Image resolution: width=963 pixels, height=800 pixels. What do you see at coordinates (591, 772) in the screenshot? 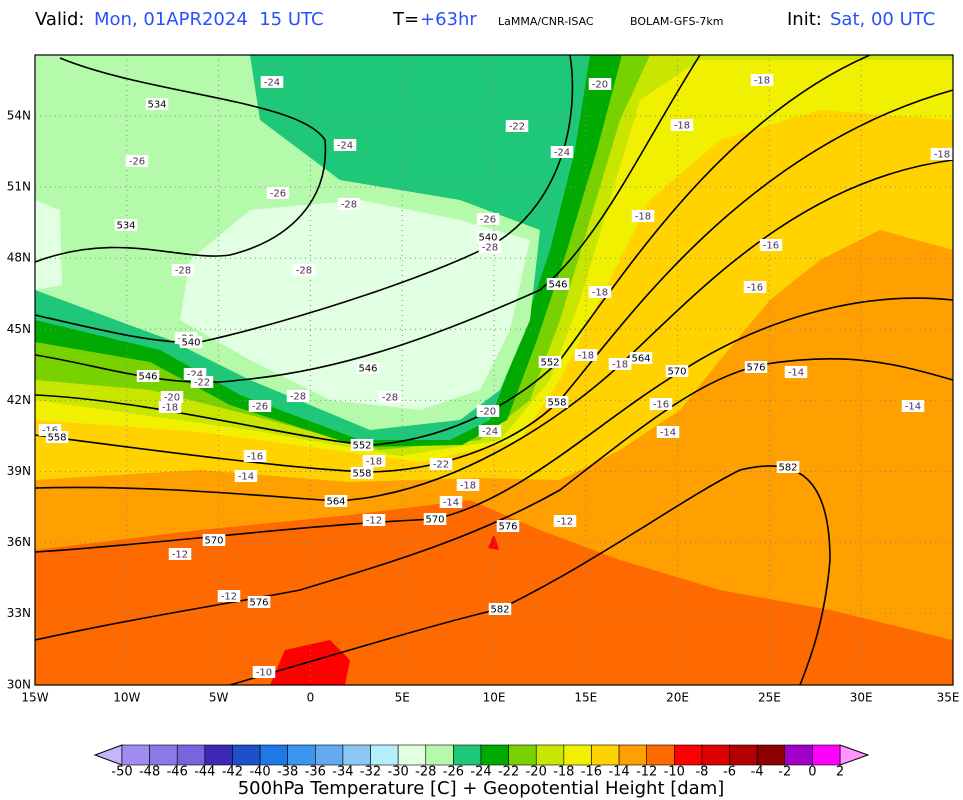
I see `colorbar-label: -16` at bounding box center [591, 772].